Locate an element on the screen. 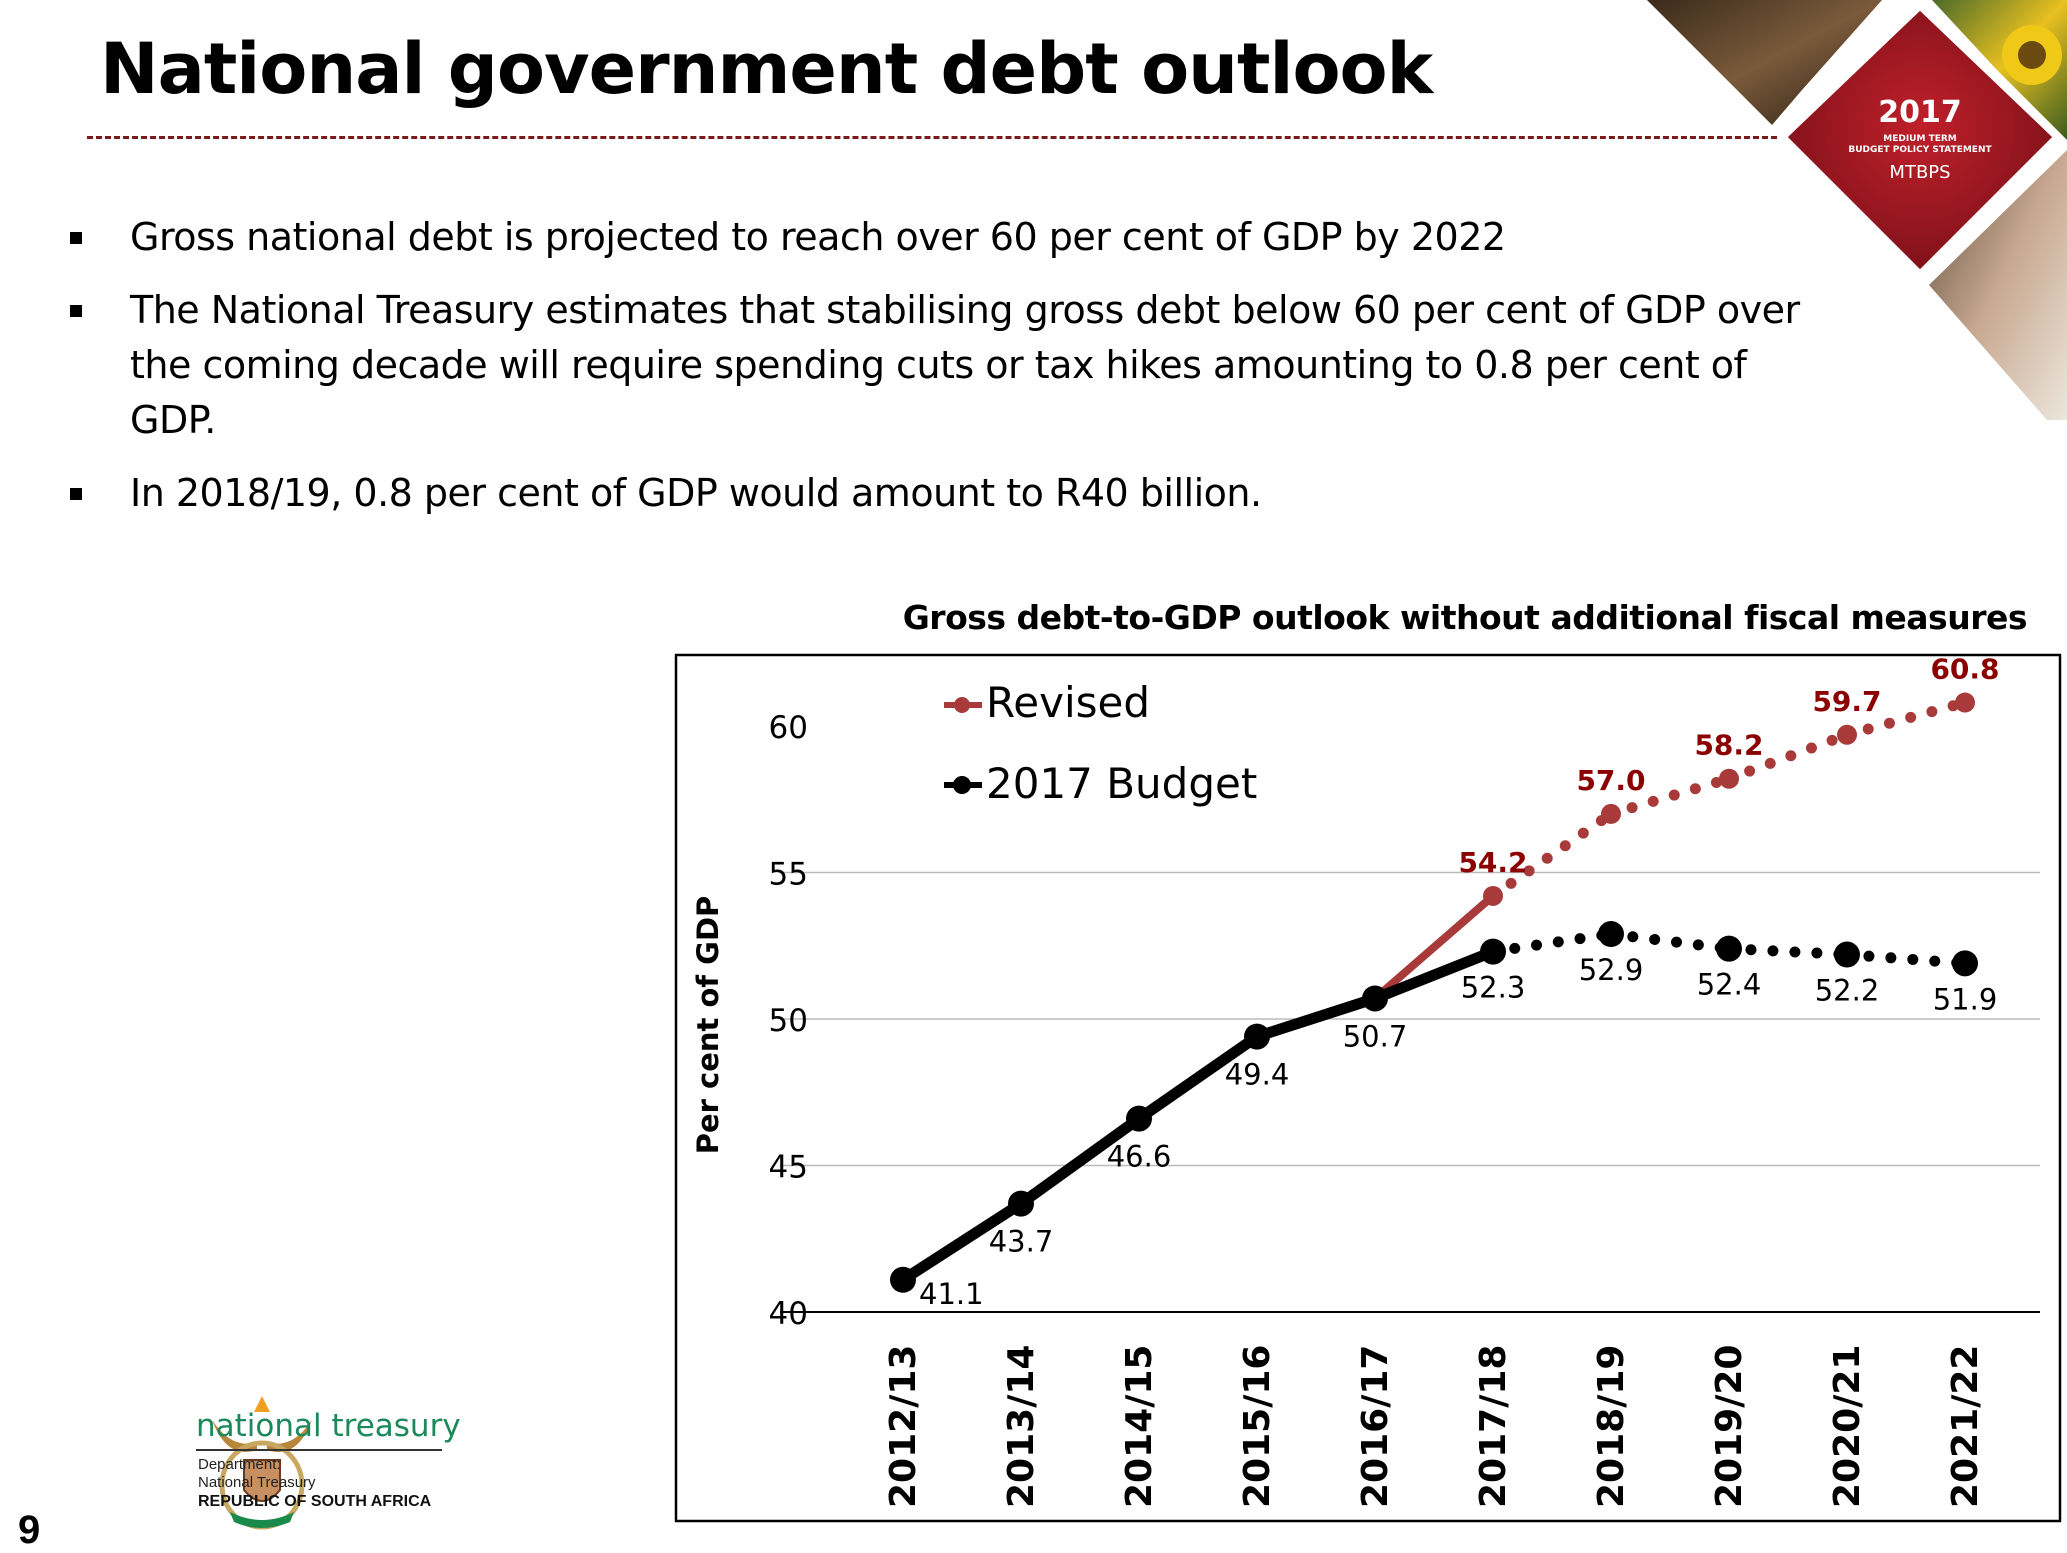  x-tick-label: 2021/22 is located at coordinates (1965, 1426).